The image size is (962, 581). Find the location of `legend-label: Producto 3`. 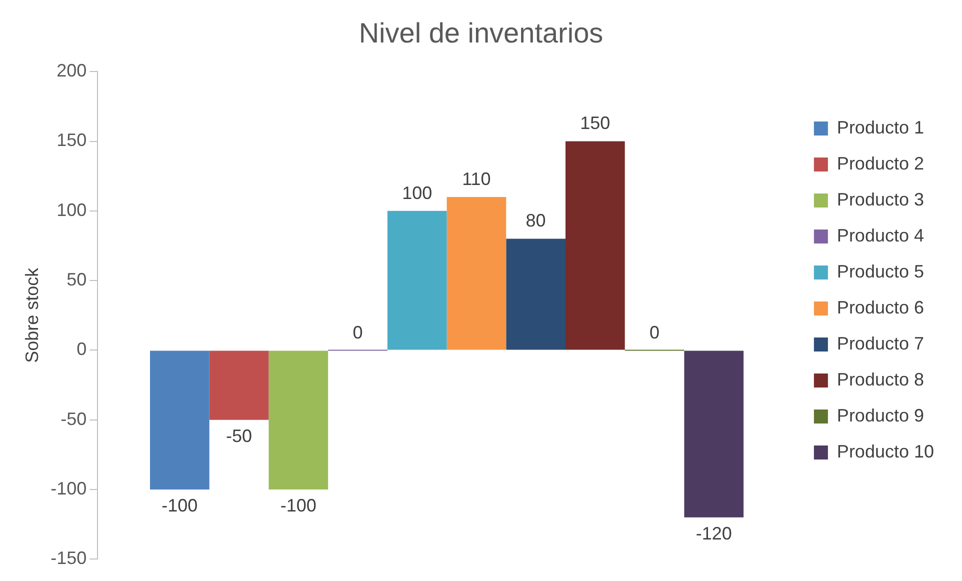

legend-label: Producto 3 is located at coordinates (880, 199).